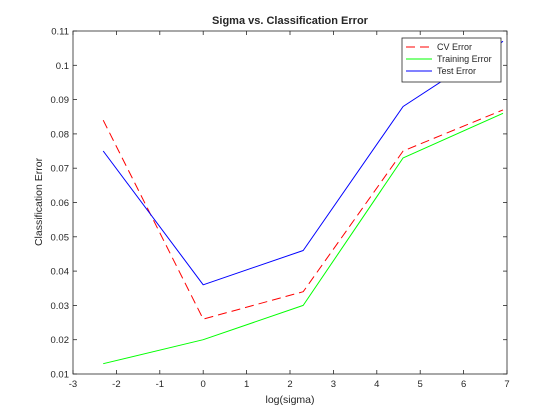 Image resolution: width=560 pixels, height=420 pixels. Describe the element at coordinates (60, 306) in the screenshot. I see `y-tick-label: 0.03` at that location.